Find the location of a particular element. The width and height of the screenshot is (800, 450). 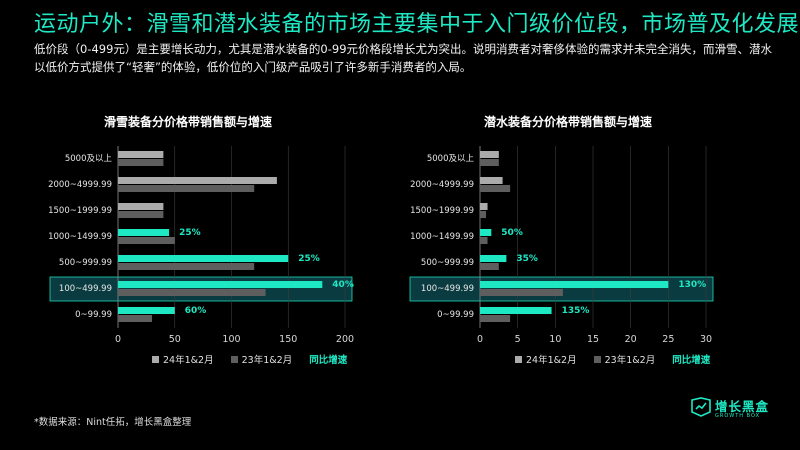

logo-subtext: GROWTH BOX is located at coordinates (738, 416).